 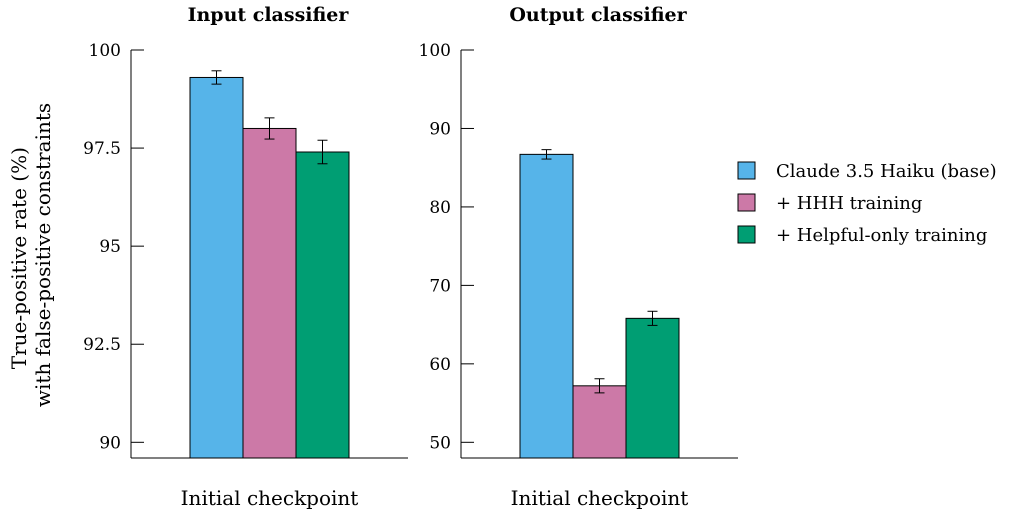 What do you see at coordinates (881, 235) in the screenshot?
I see `legend-label: + Helpful-only training` at bounding box center [881, 235].